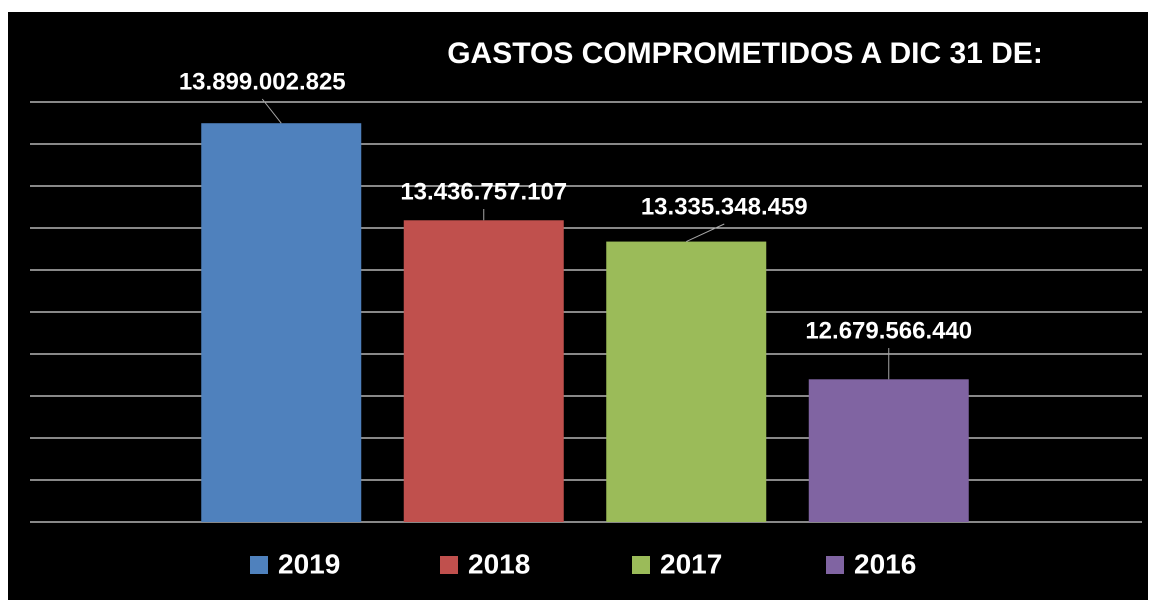  Describe the element at coordinates (888, 330) in the screenshot. I see `data-label: 12.679.566.440` at that location.